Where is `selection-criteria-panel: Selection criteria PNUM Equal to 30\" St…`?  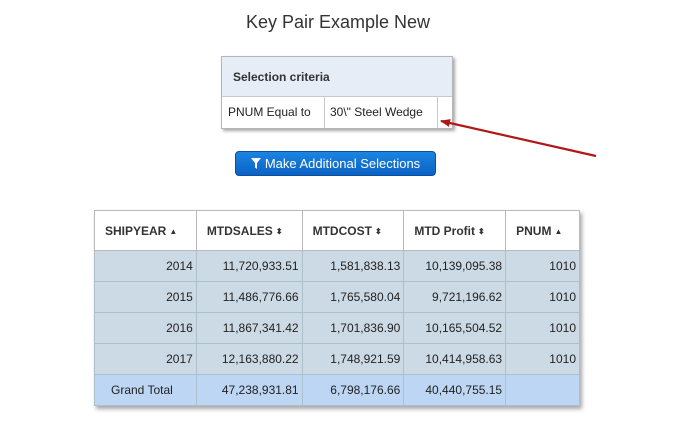 selection-criteria-panel: Selection criteria PNUM Equal to 30\" St… is located at coordinates (337, 92).